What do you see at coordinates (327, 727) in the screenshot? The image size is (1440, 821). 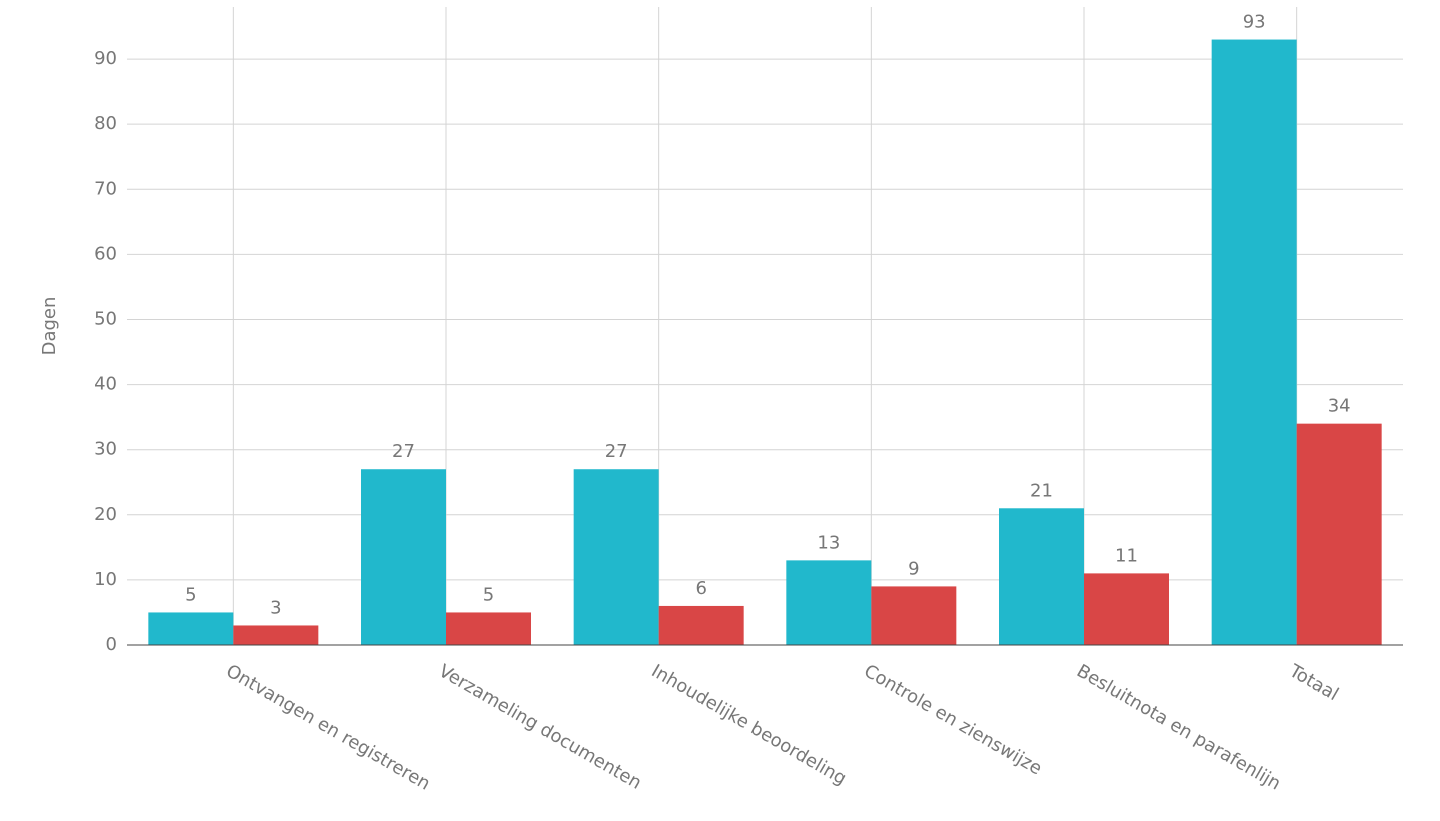 I see `x-tick-label: Ontvangen en registreren` at bounding box center [327, 727].